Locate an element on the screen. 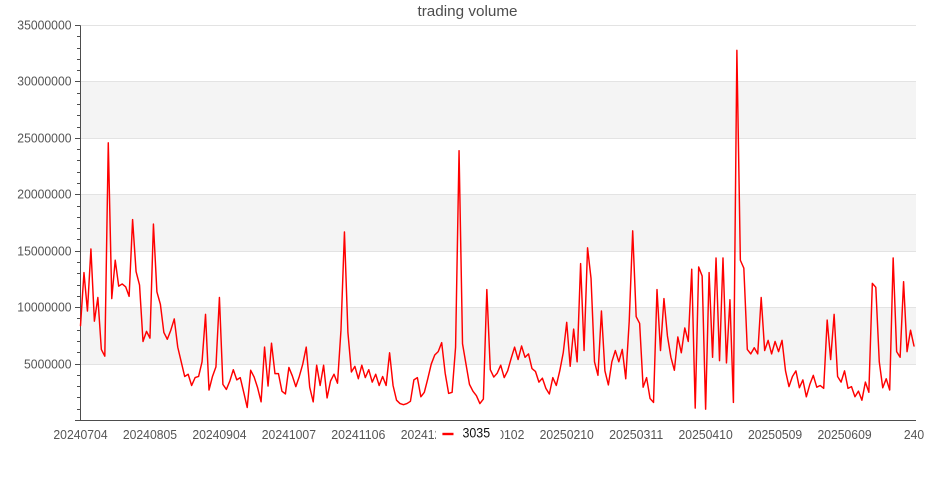 The image size is (935, 500). svg-text: 30000000 is located at coordinates (44, 81).